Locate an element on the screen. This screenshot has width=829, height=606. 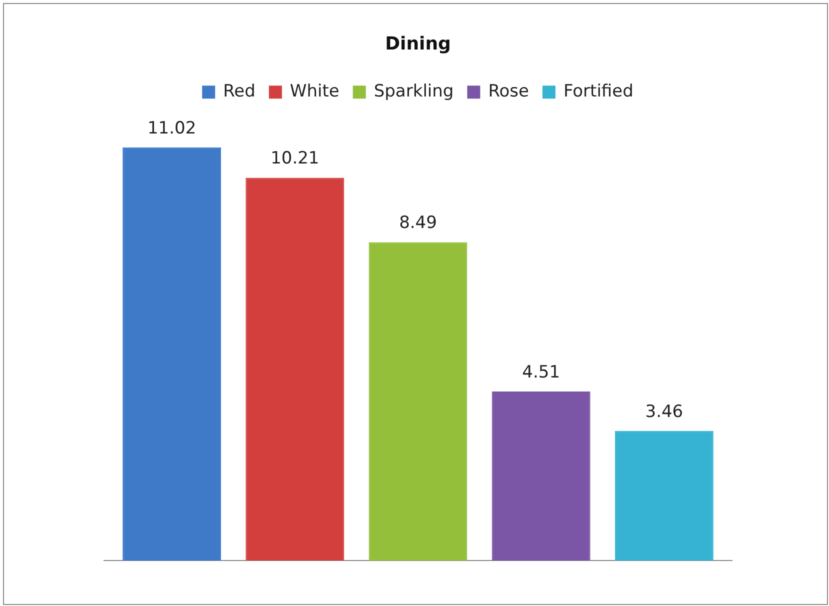
data-label: 8.49 is located at coordinates (418, 223).